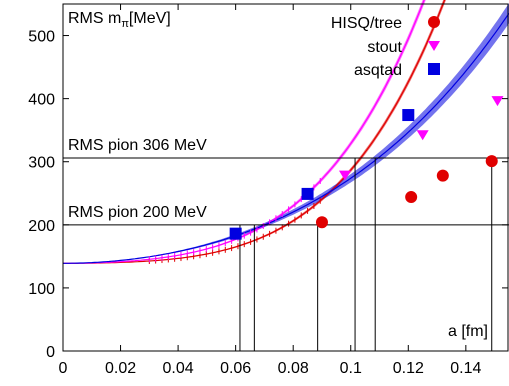 This screenshot has width=509, height=386. What do you see at coordinates (119, 20) in the screenshot?
I see `y-axis-label: RMS mπ[MeV]` at bounding box center [119, 20].